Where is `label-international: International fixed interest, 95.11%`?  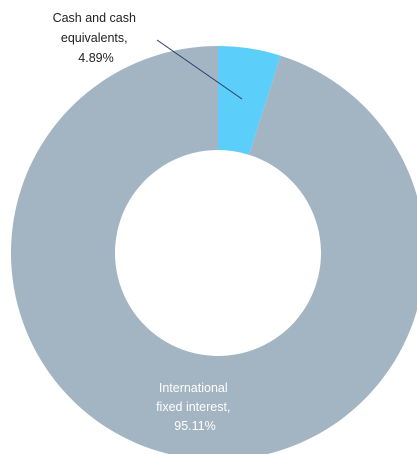
label-international: International fixed interest, 95.11% is located at coordinates (195, 407).